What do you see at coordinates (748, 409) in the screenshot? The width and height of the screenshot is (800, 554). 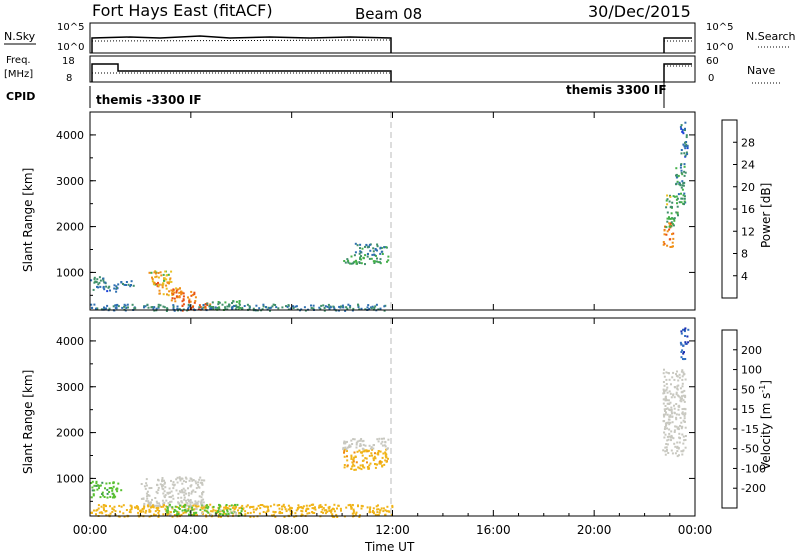 I see `colorbar-tick-label: 15` at bounding box center [748, 409].